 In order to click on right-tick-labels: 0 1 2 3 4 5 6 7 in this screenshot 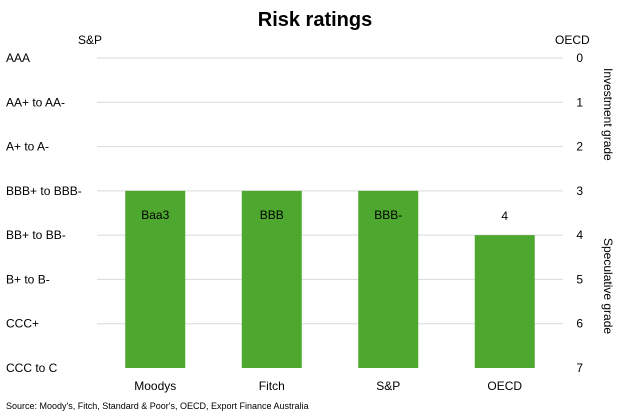, I will do `click(579, 213)`.